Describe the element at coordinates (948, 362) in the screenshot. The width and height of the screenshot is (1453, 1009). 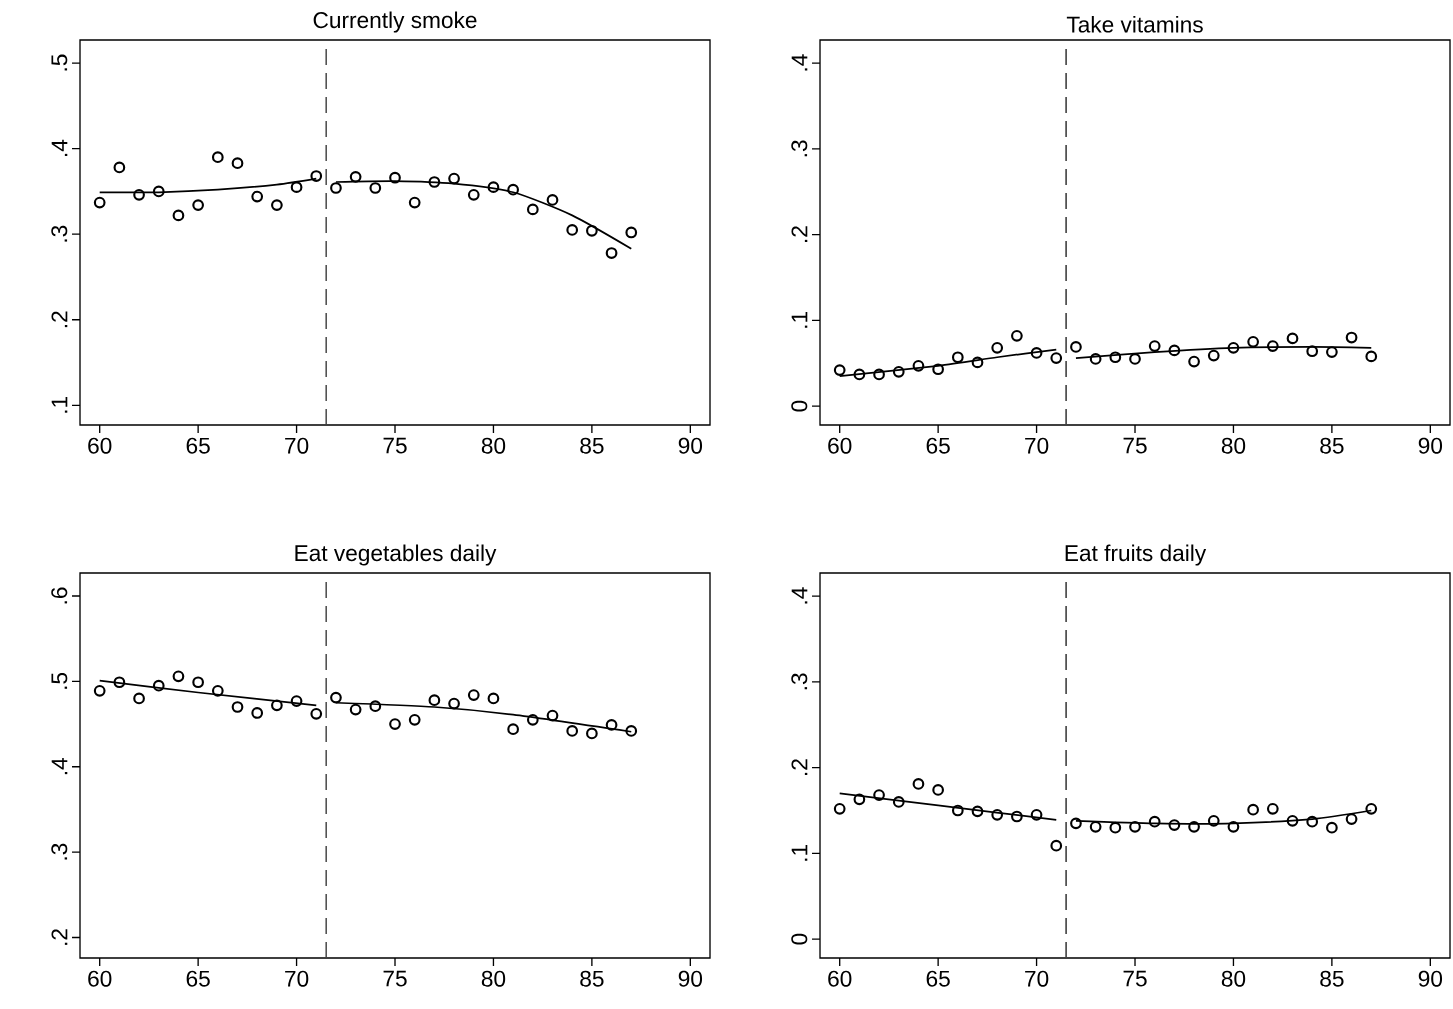
I see `line-series` at that location.